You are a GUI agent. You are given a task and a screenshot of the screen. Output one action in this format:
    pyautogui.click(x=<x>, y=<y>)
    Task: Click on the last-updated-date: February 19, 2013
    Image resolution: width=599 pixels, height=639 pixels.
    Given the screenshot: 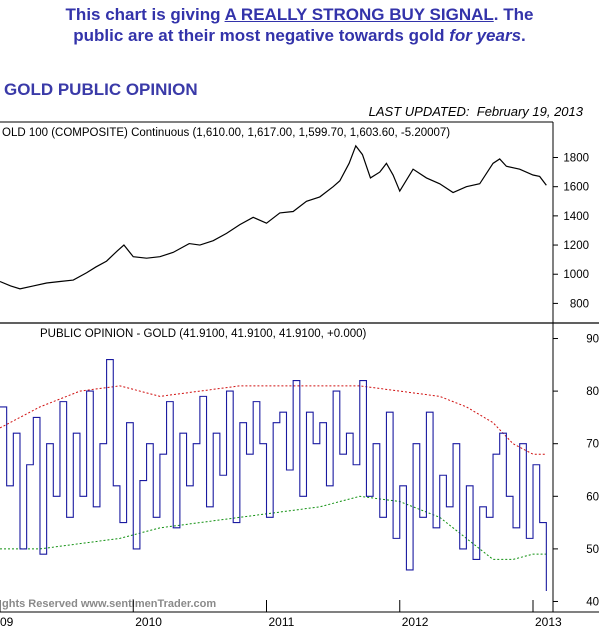 What is the action you would take?
    pyautogui.click(x=529, y=111)
    